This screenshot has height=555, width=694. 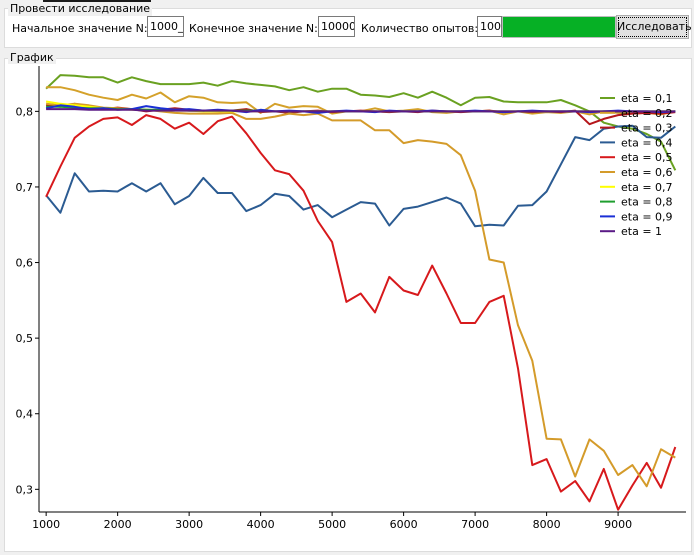 What do you see at coordinates (32, 57) in the screenshot?
I see `chart-group-title: График` at bounding box center [32, 57].